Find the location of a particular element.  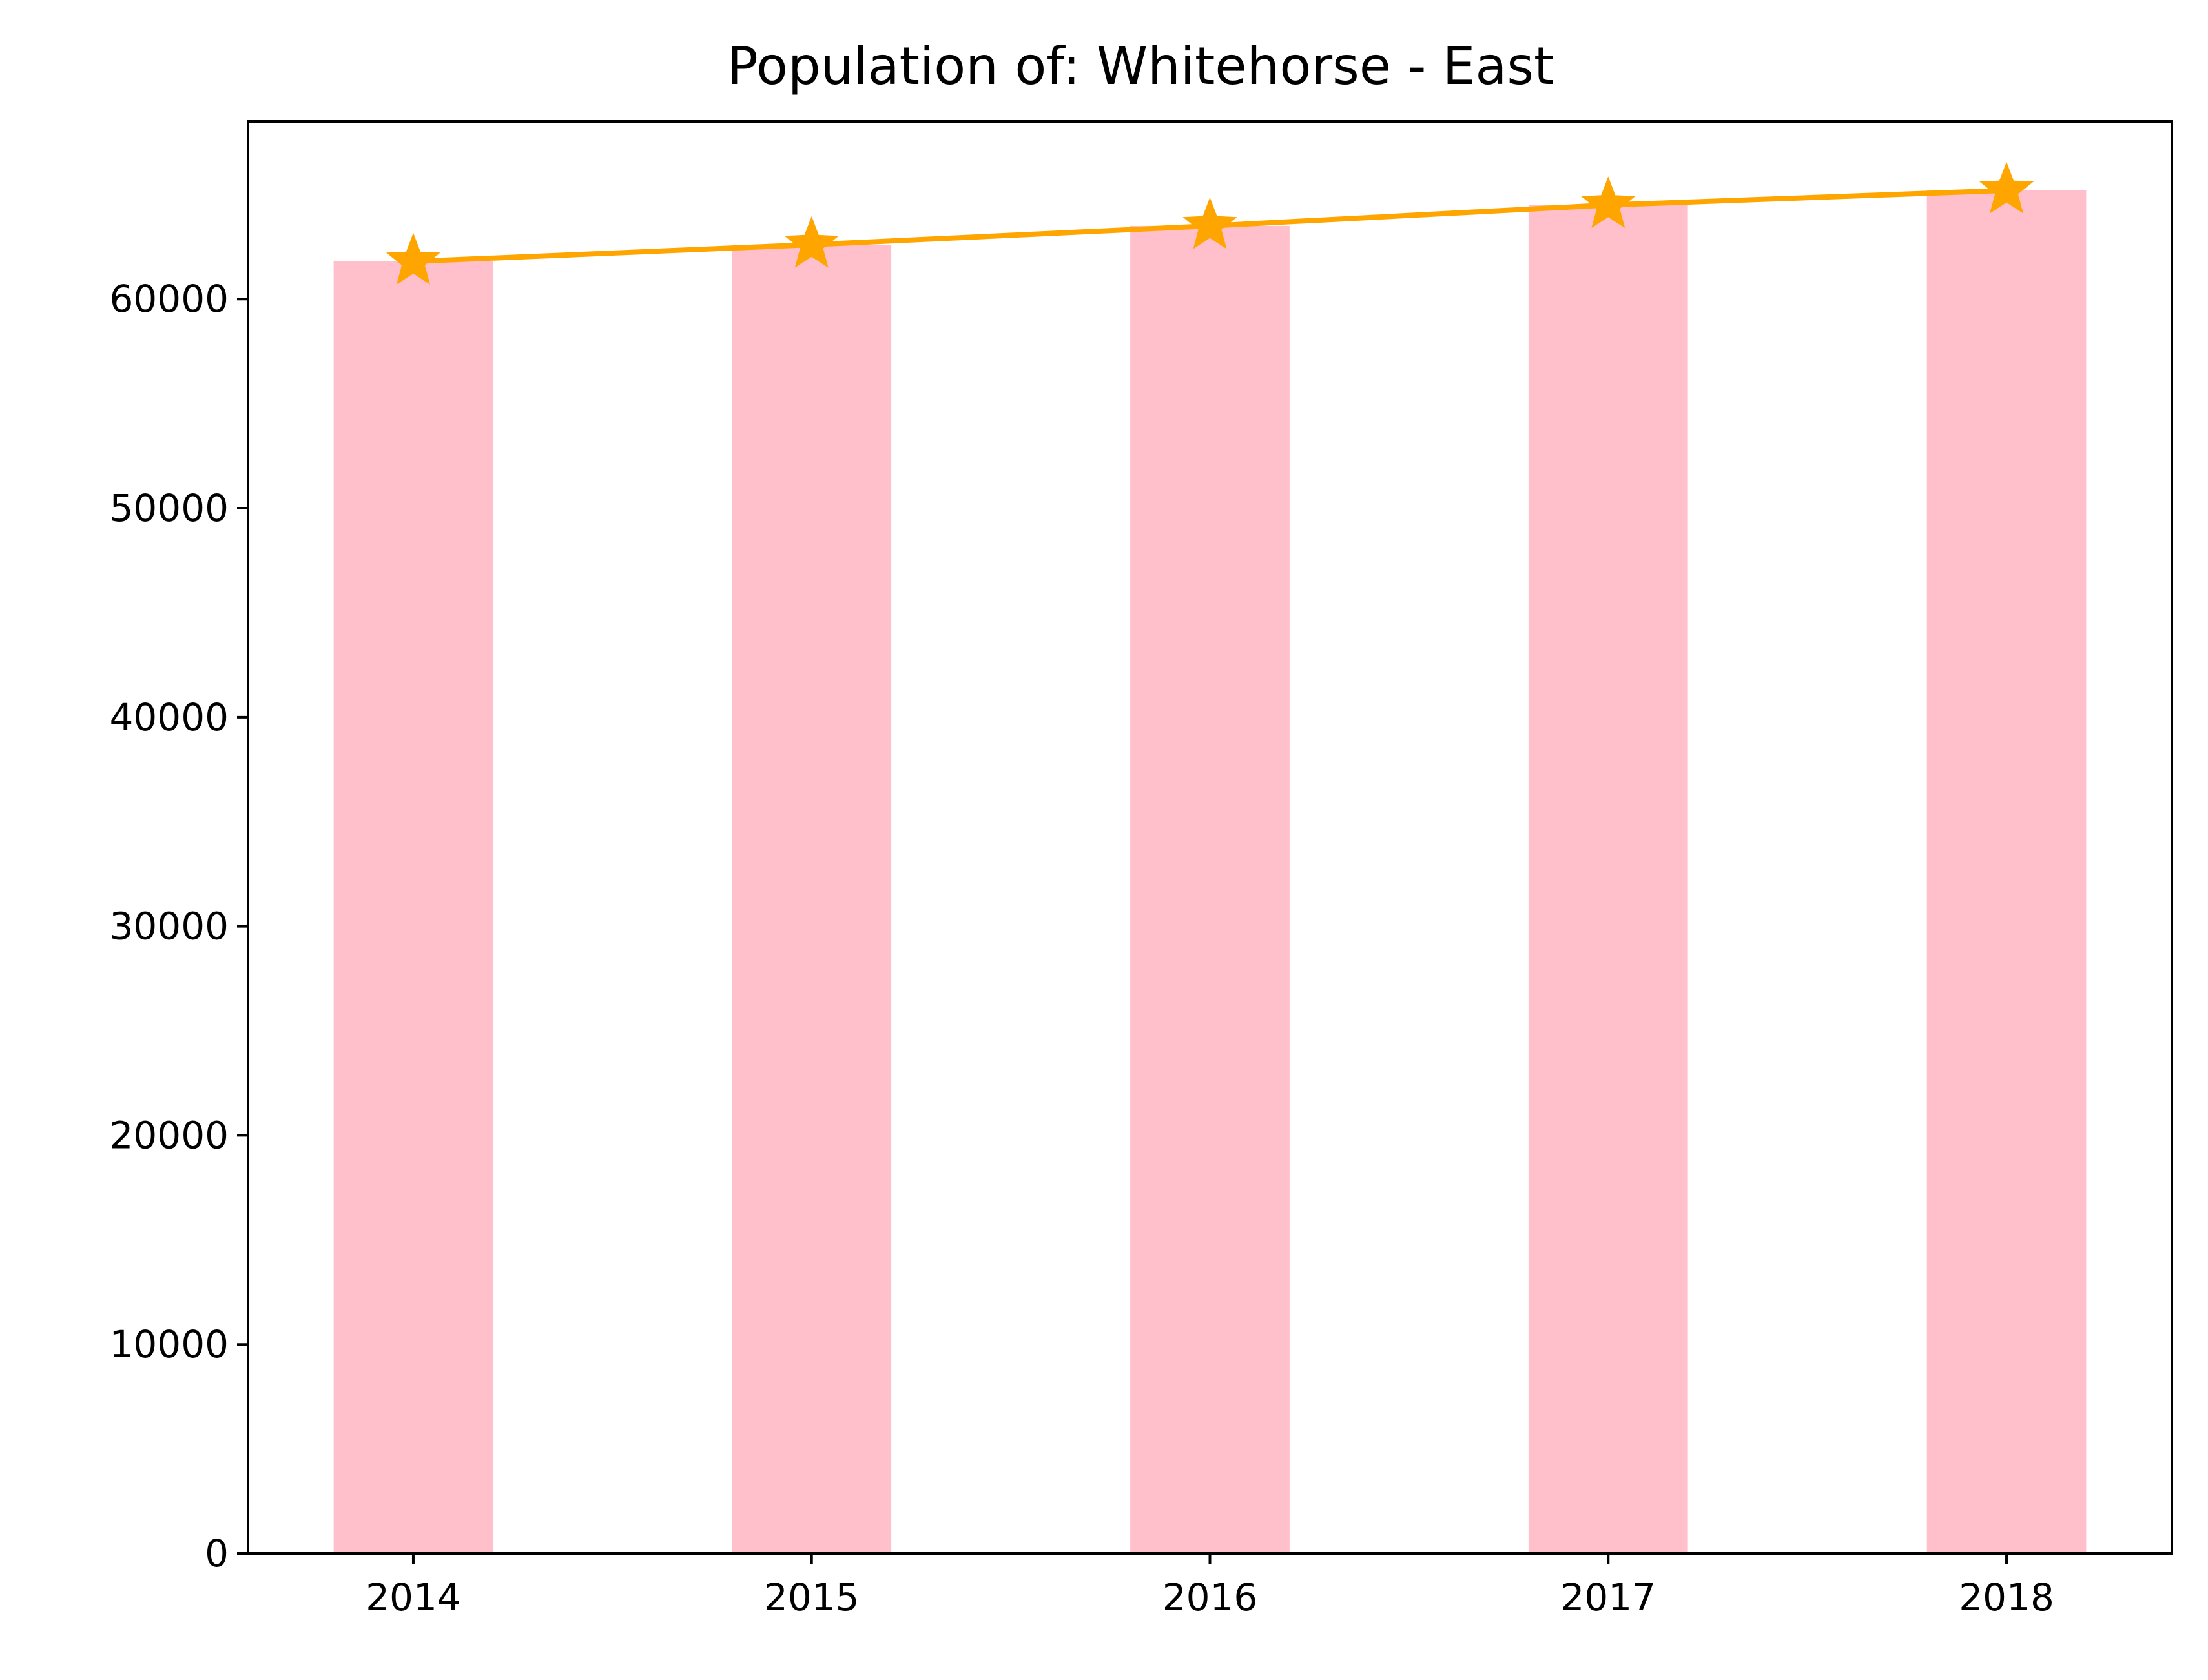

y-tick-label: 10000 is located at coordinates (169, 1344).